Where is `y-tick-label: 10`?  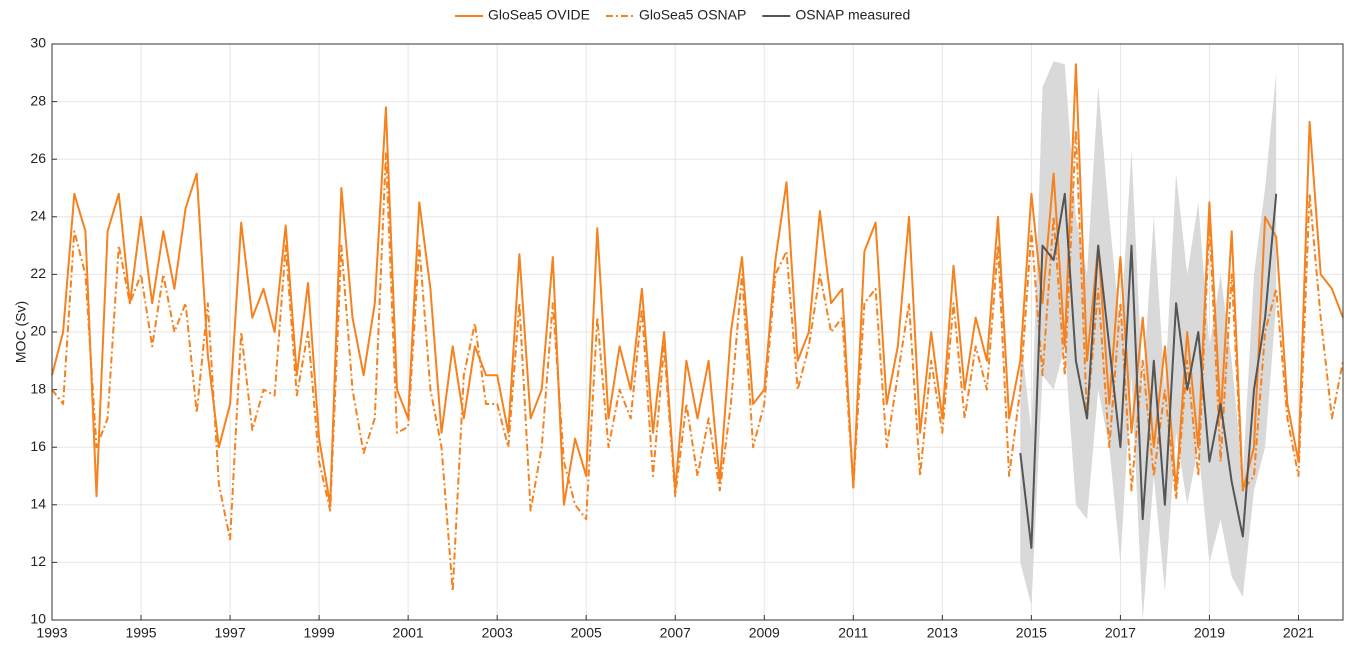 y-tick-label: 10 is located at coordinates (38, 619).